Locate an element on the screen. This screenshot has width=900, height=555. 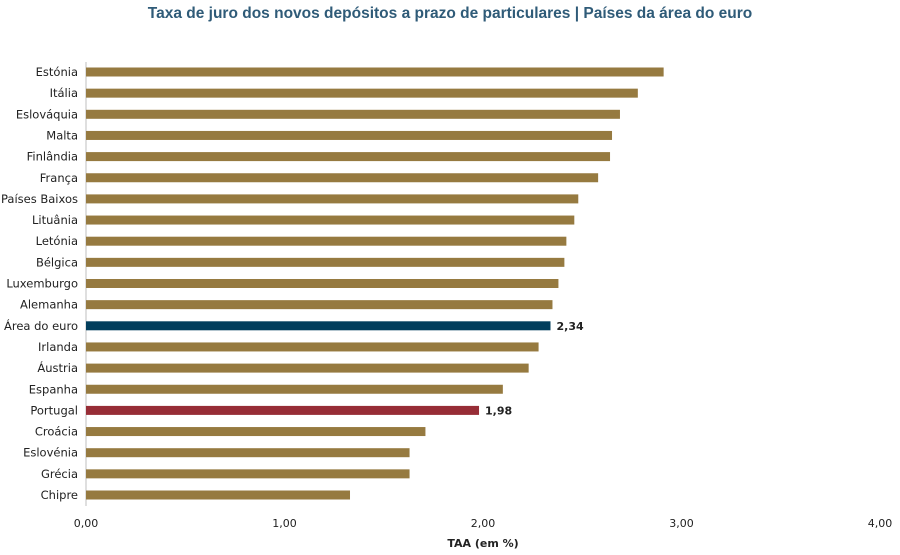
bar-croácia is located at coordinates (256, 432).